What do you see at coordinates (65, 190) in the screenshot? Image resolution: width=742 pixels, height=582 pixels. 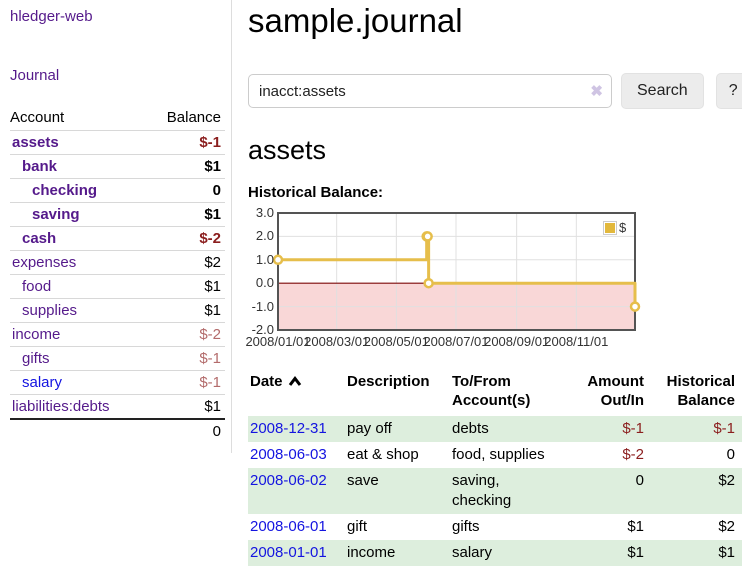 I see `account-link: checking` at bounding box center [65, 190].